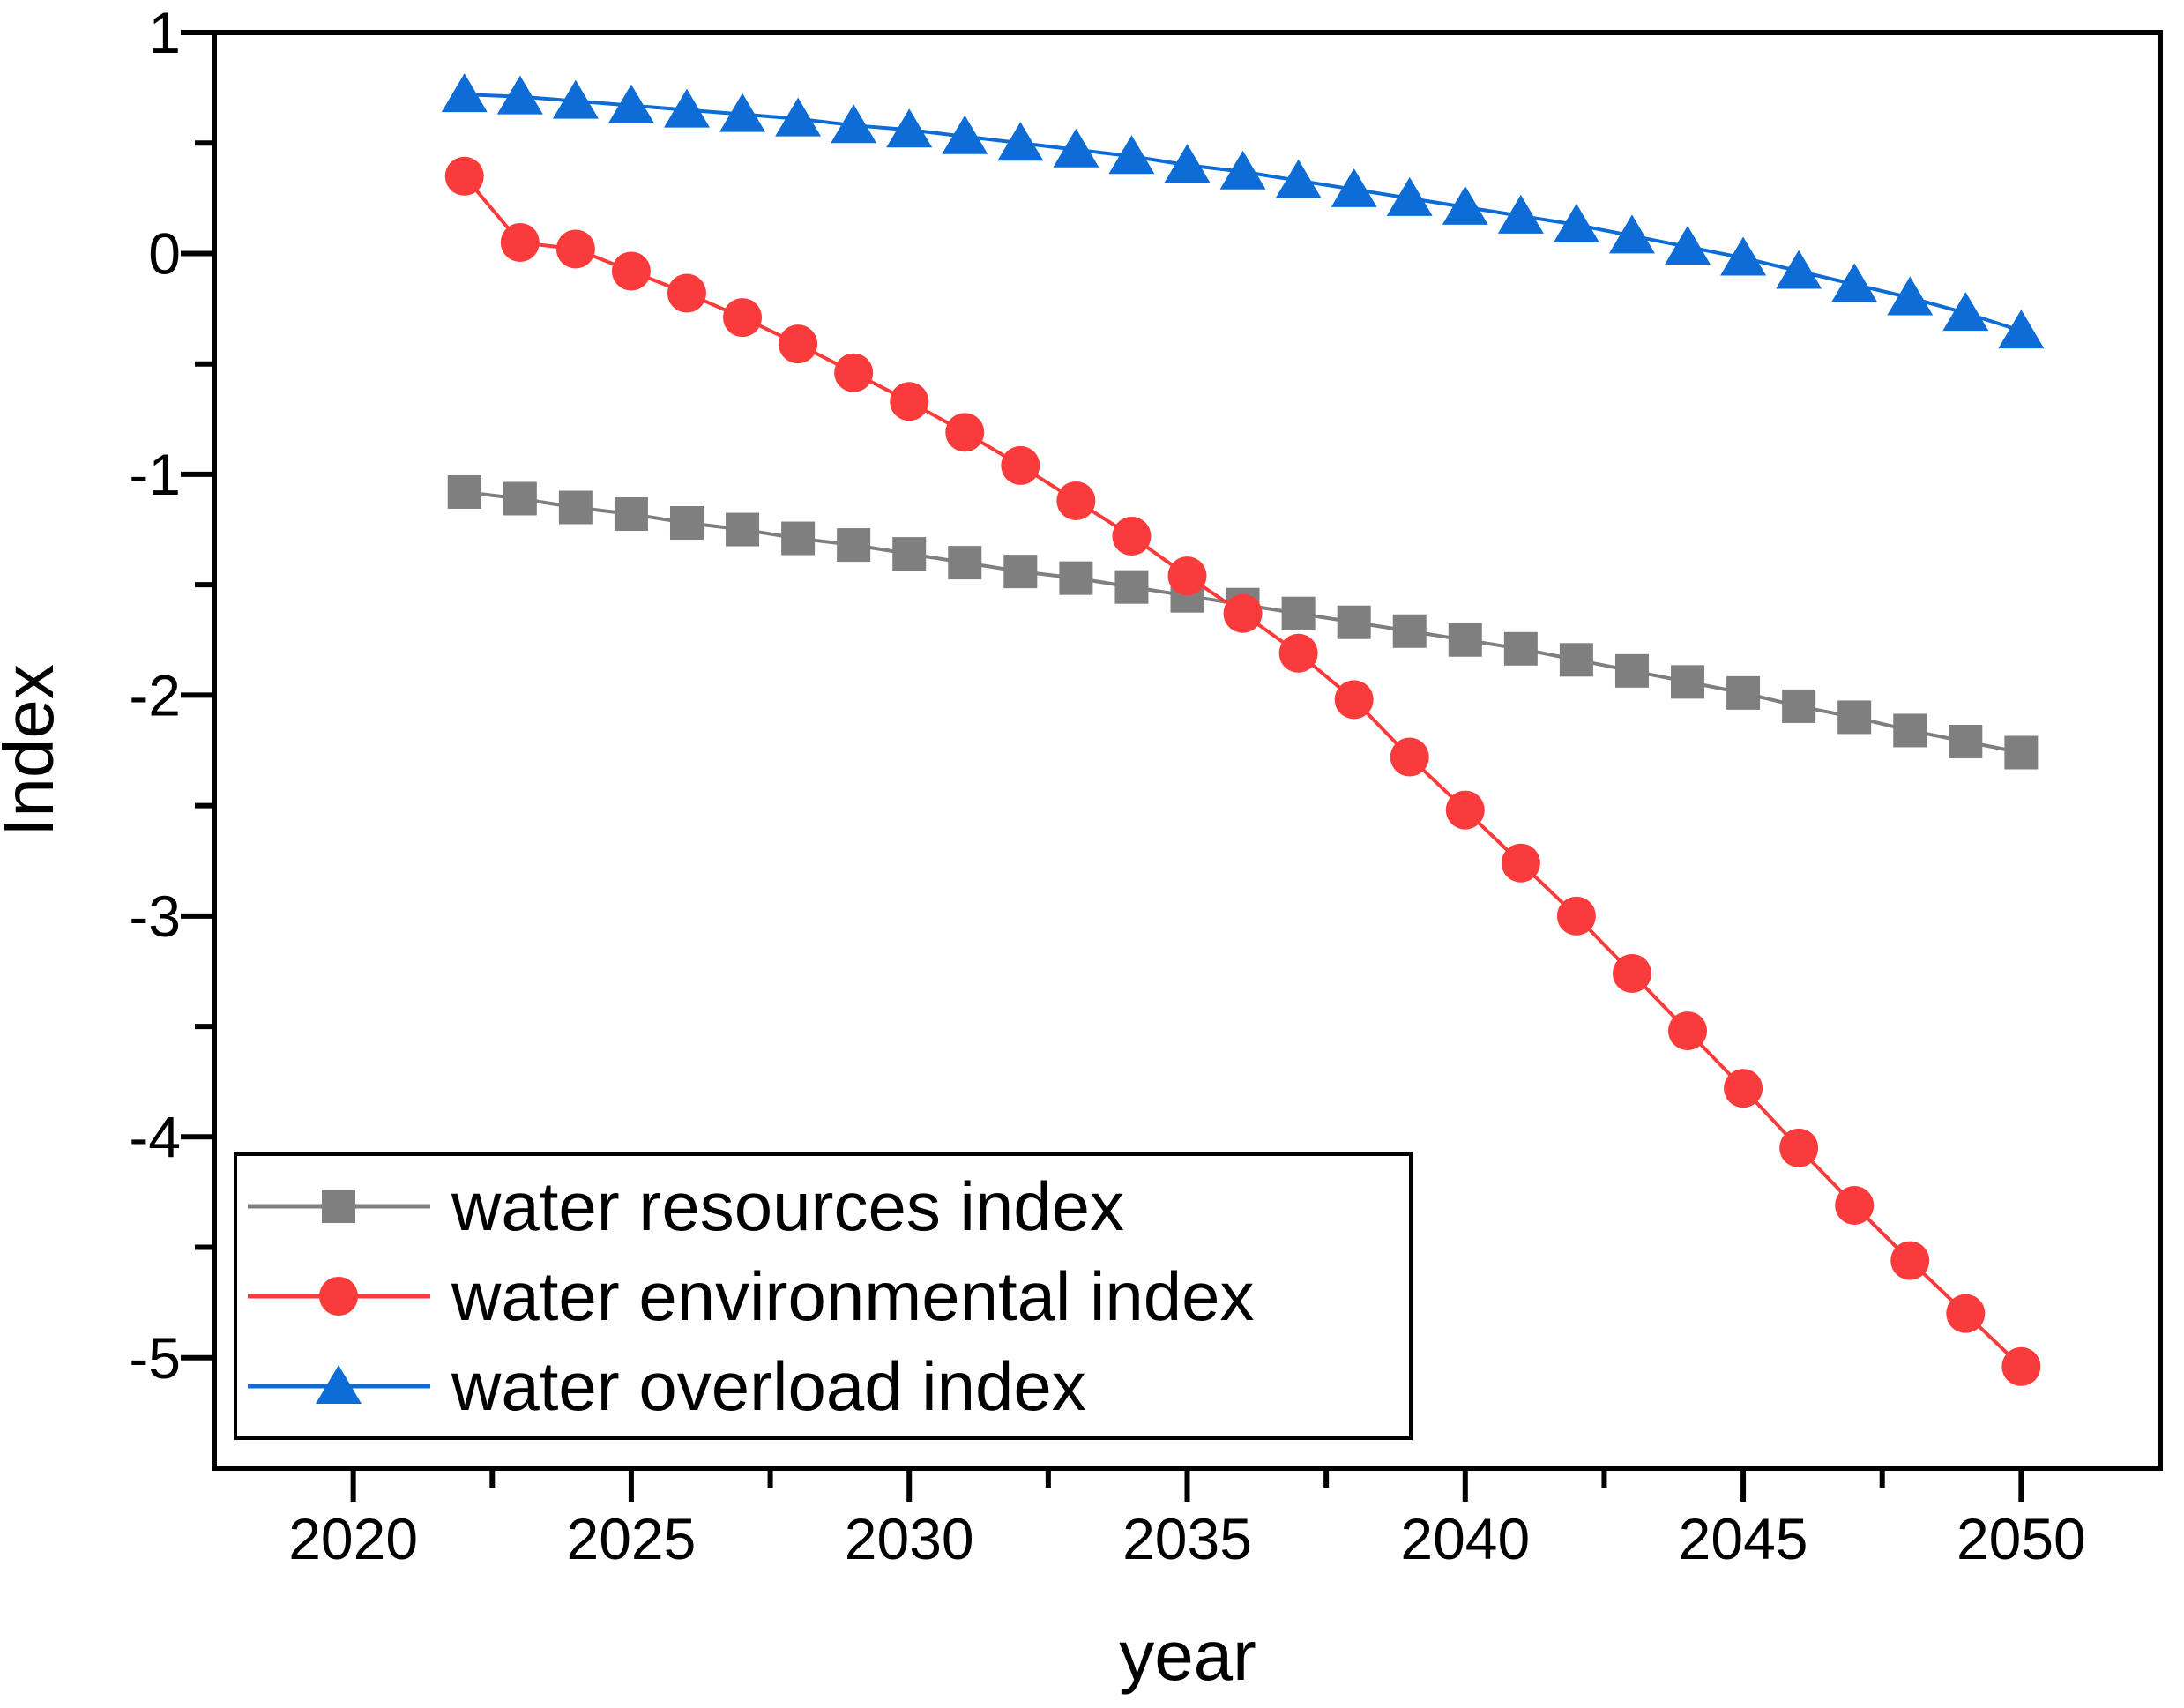 This screenshot has height=1708, width=2184. What do you see at coordinates (1243, 211) in the screenshot?
I see `series-triangle` at bounding box center [1243, 211].